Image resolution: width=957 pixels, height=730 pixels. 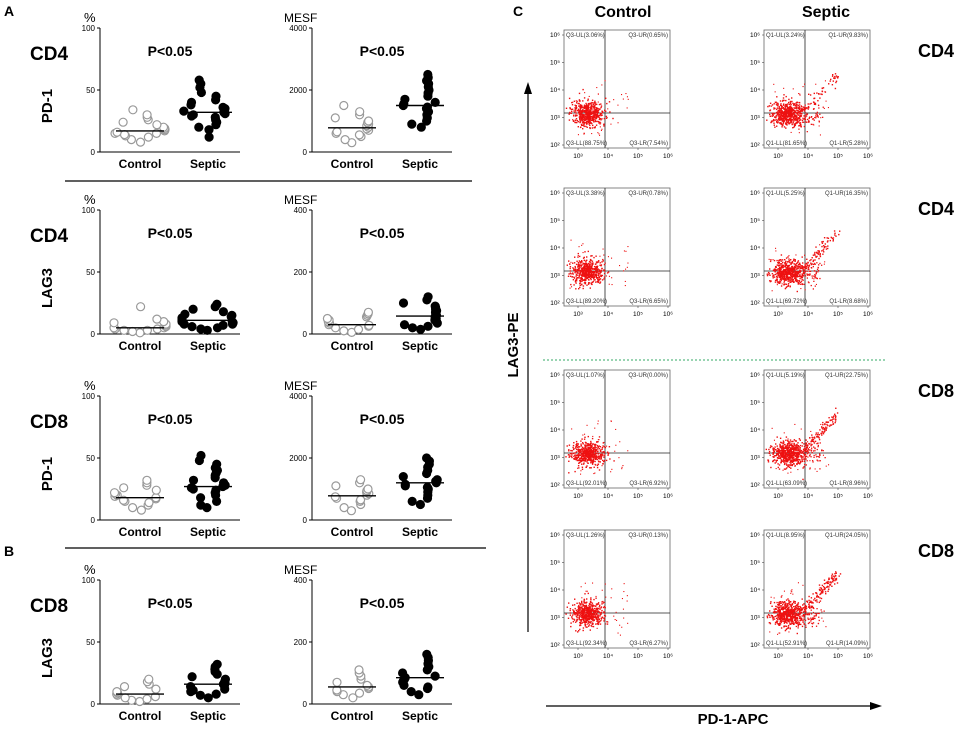 What do you see at coordinates (93, 704) in the screenshot?
I see `y-tick-label: 0` at bounding box center [93, 704].